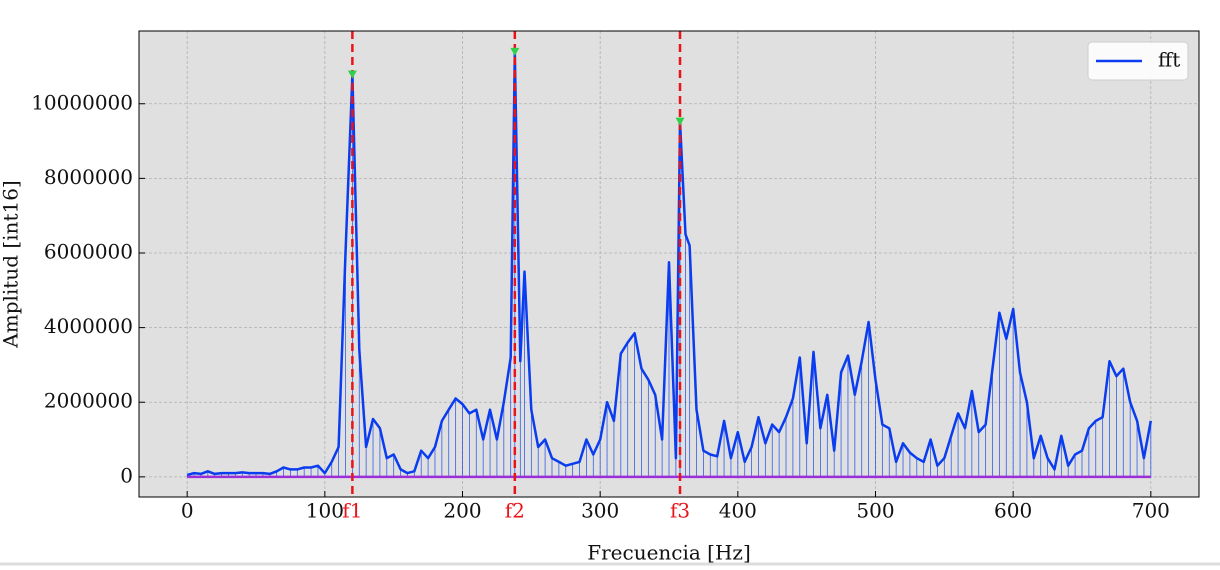 This screenshot has width=1220, height=570. Describe the element at coordinates (1013, 511) in the screenshot. I see `x-tick-label: 600` at that location.